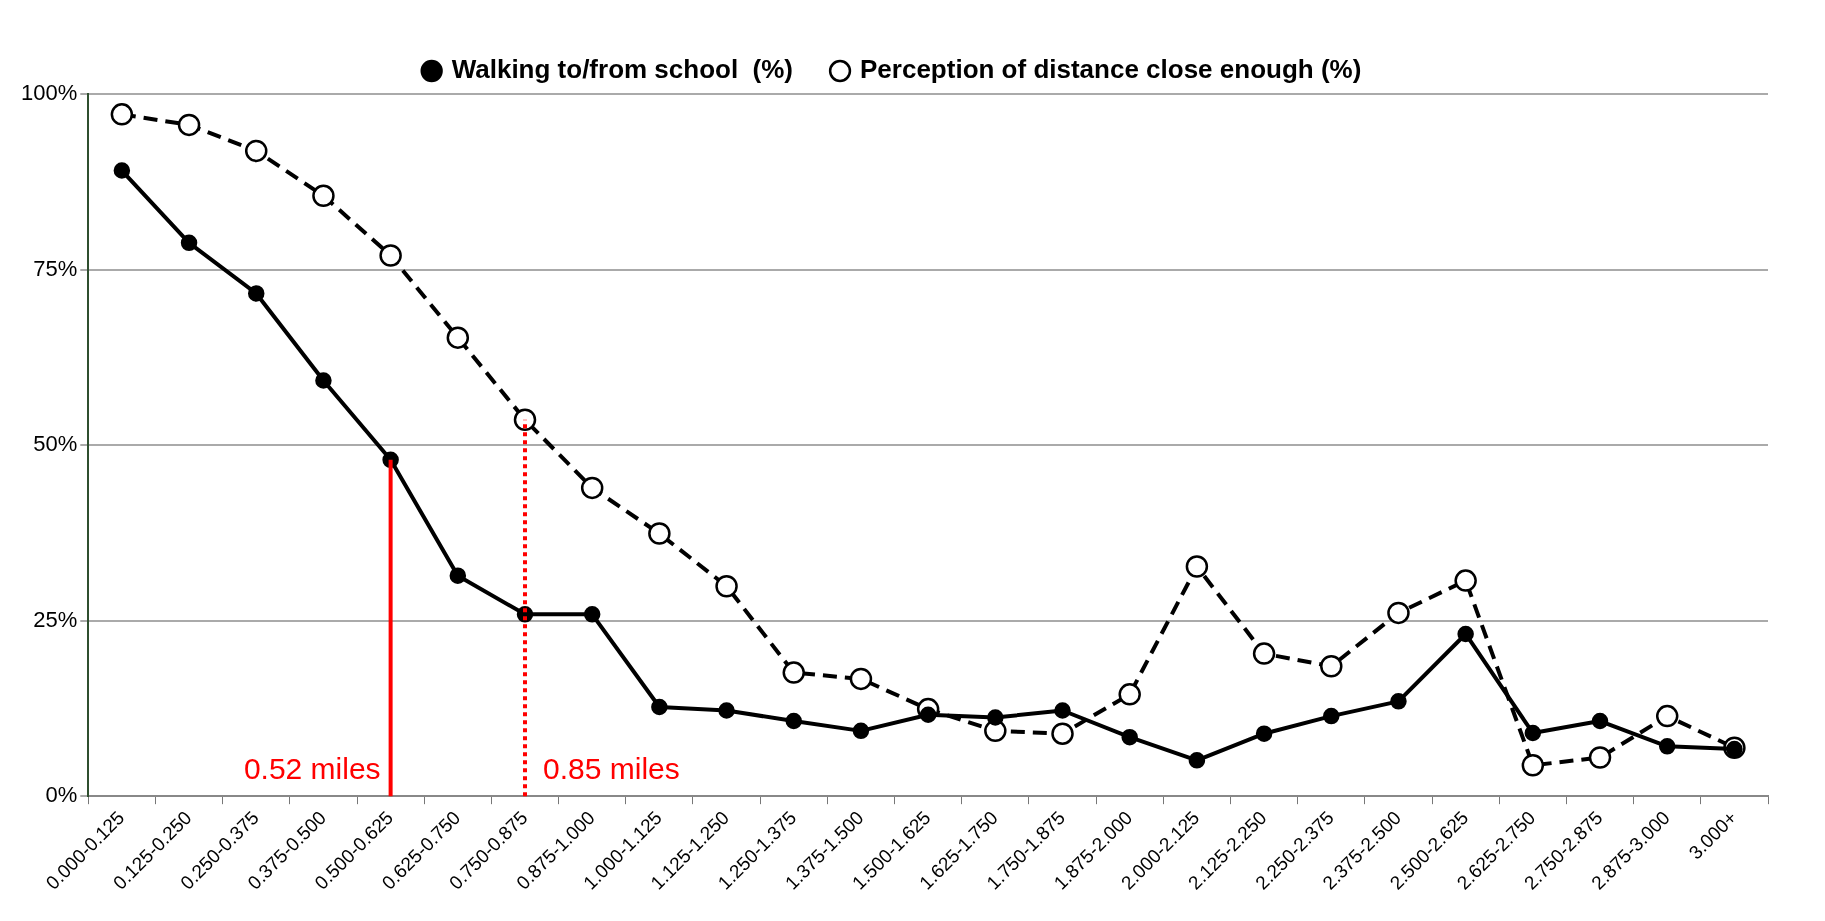 The image size is (1825, 921). I want to click on y-tick-label: 100%, so click(49, 93).